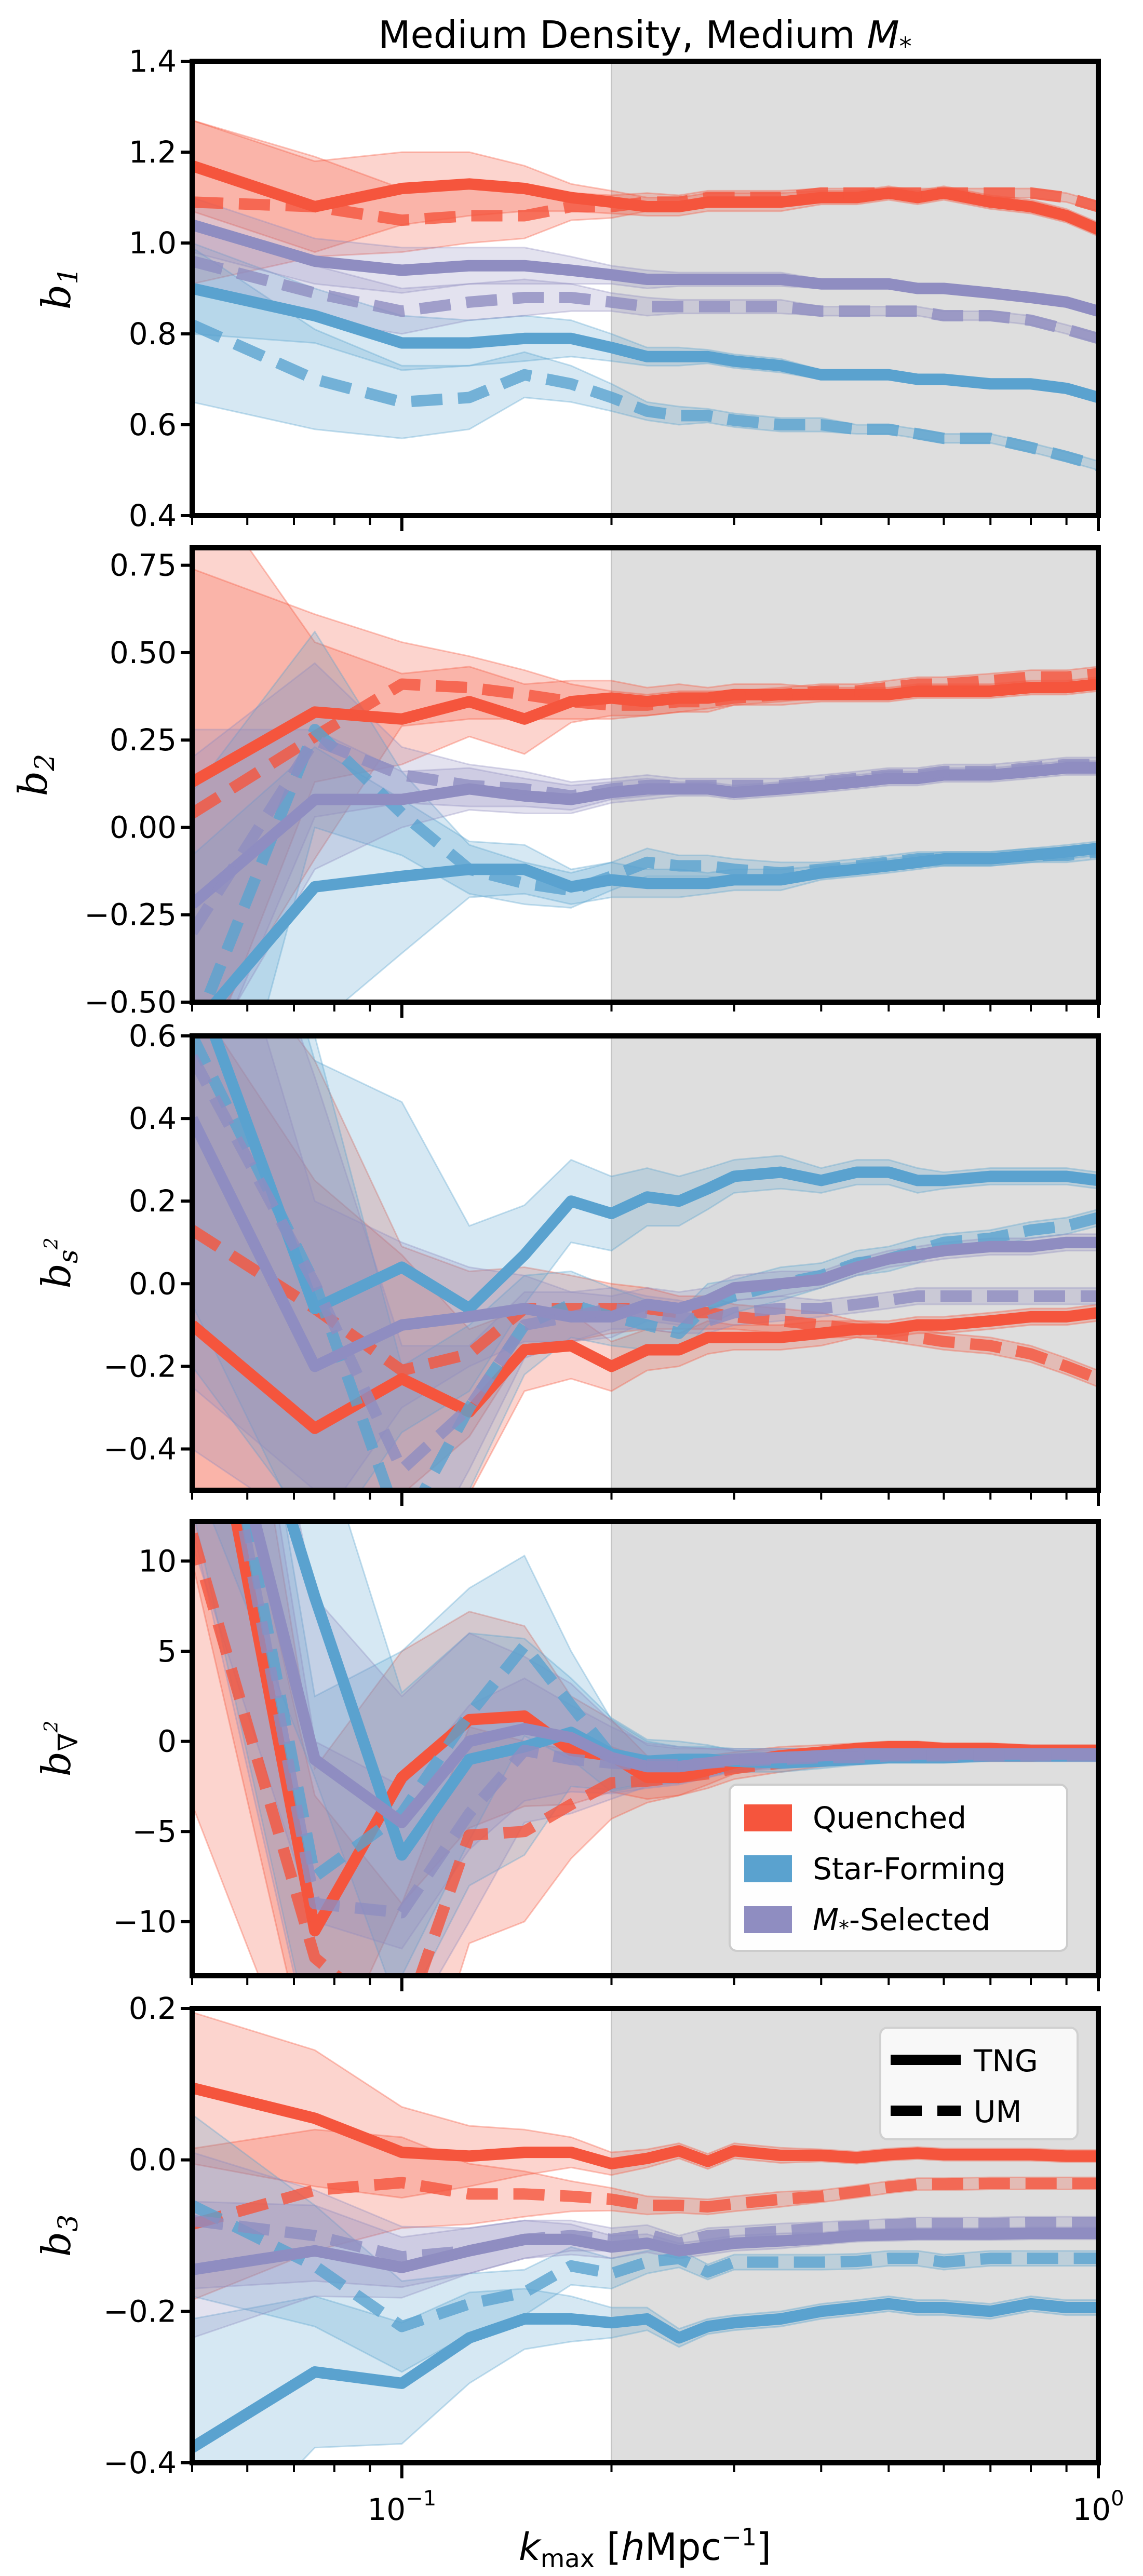 The image size is (1143, 2576). What do you see at coordinates (68, 2223) in the screenshot?
I see `y-label-sub: 3` at bounding box center [68, 2223].